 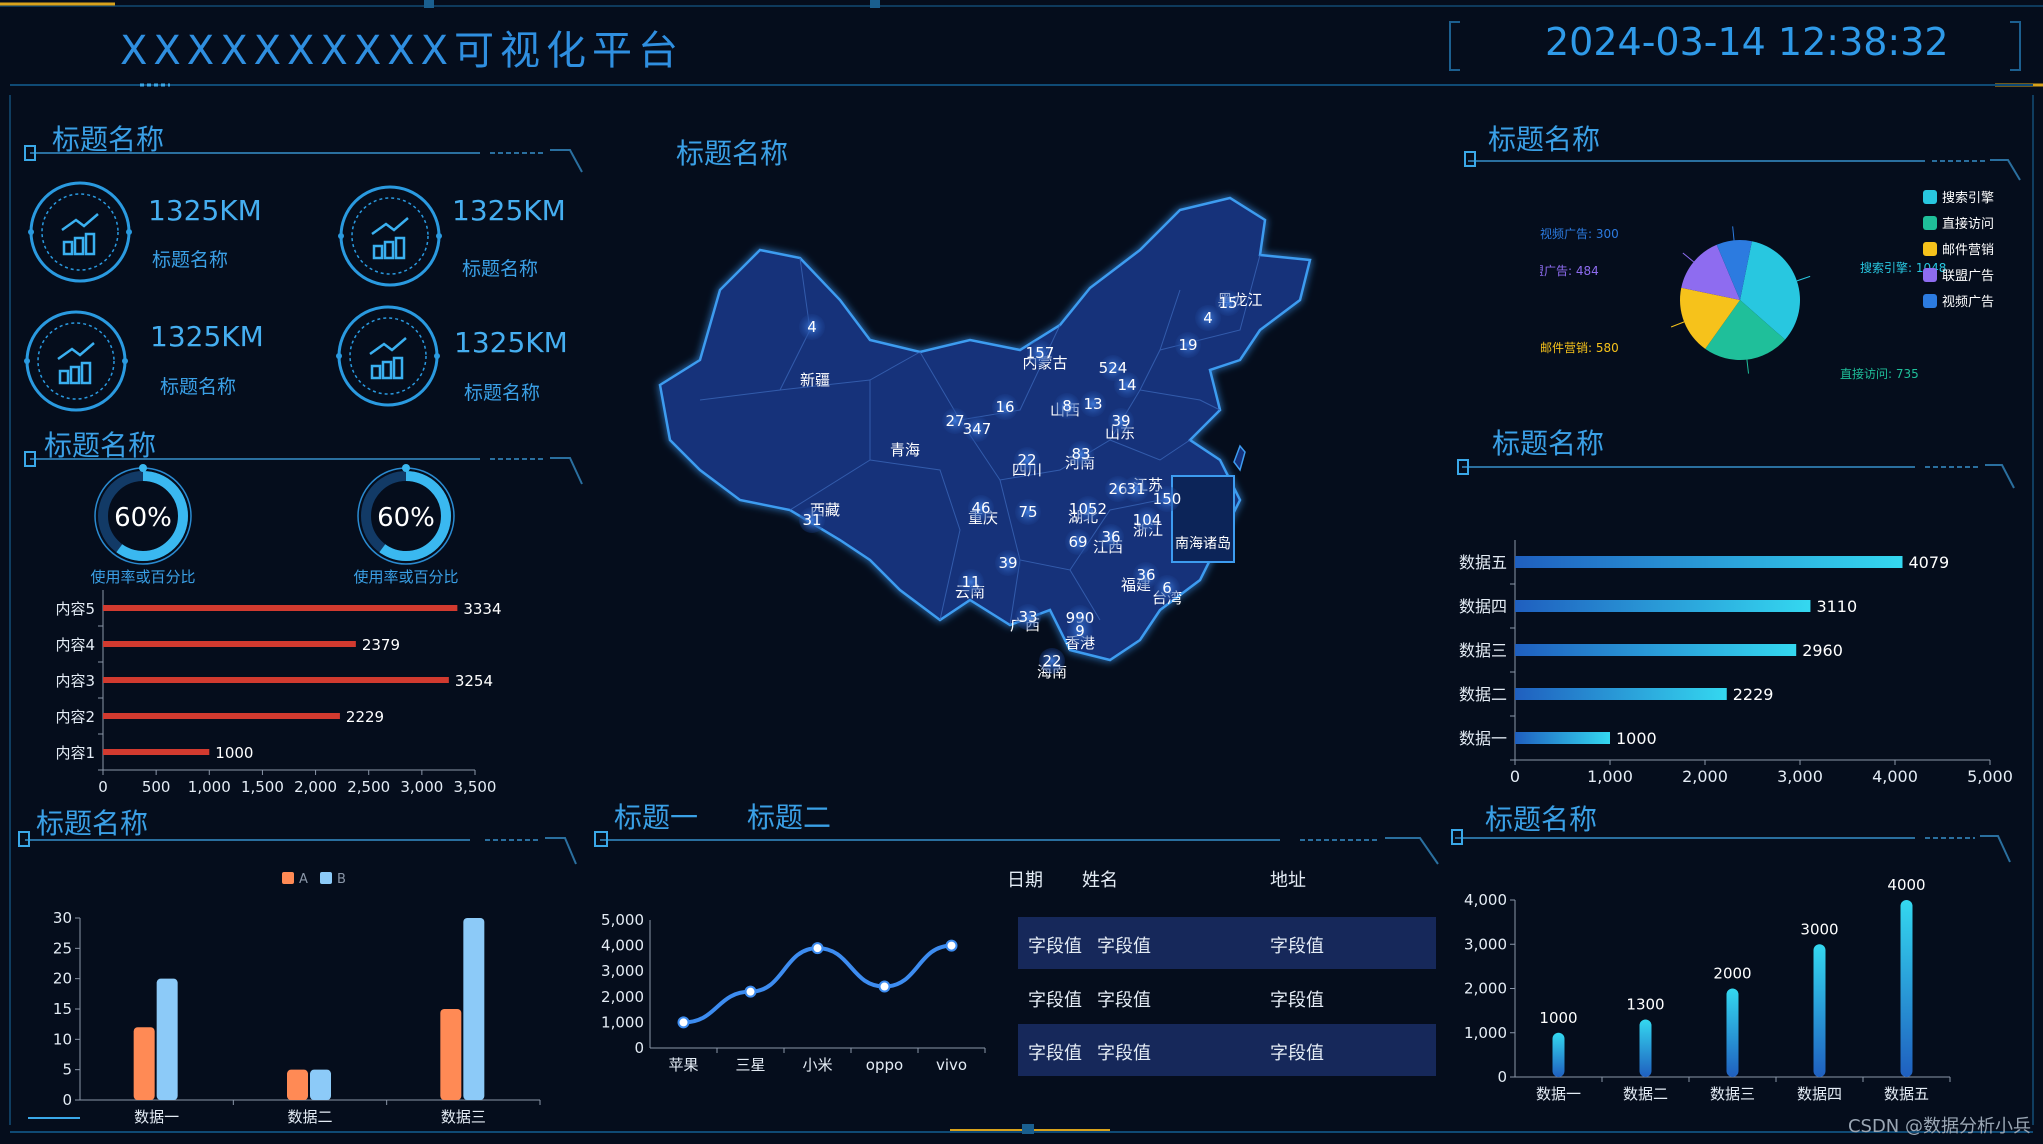 What do you see at coordinates (1093, 404) in the screenshot?
I see `map-region-marker: 13` at bounding box center [1093, 404].